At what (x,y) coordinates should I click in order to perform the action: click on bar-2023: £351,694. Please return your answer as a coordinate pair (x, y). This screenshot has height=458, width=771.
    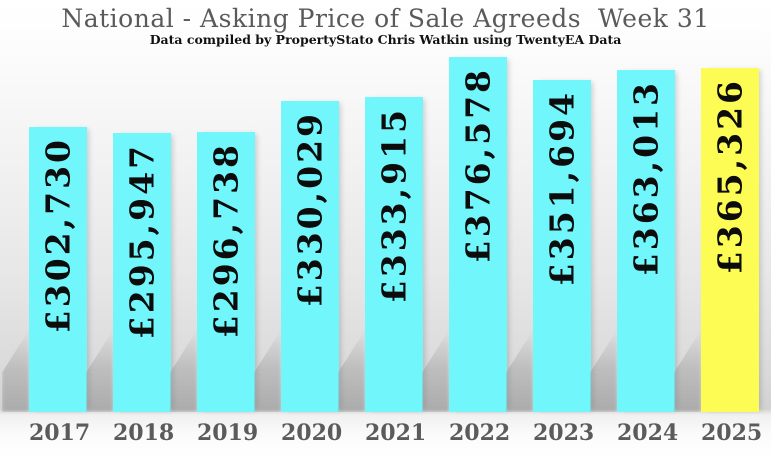
    Looking at the image, I should click on (562, 246).